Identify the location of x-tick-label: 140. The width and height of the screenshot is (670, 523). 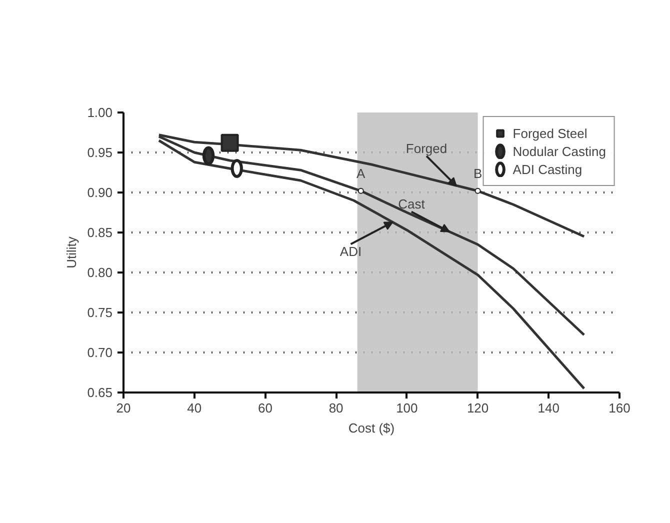
(549, 408).